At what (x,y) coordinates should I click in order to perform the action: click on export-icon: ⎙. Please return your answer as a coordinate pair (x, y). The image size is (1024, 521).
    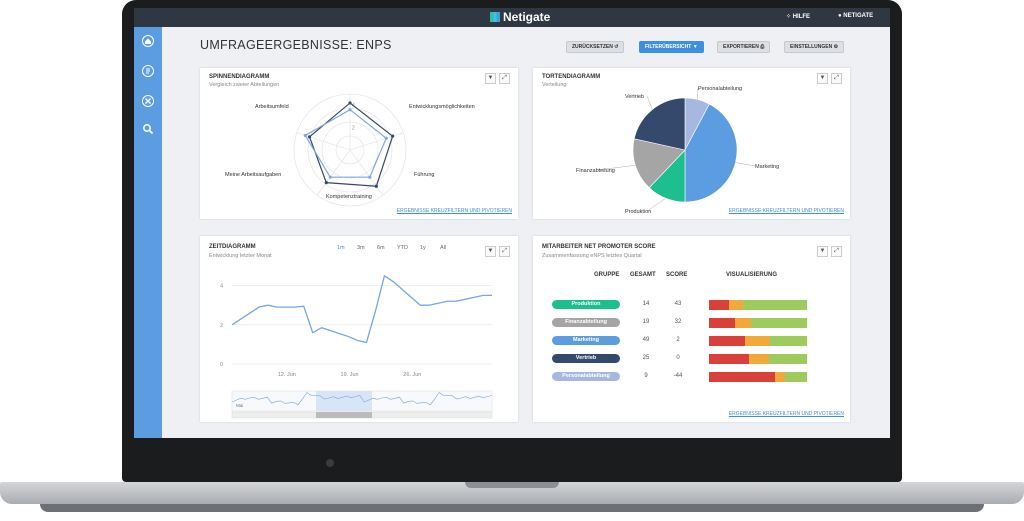
    Looking at the image, I should click on (762, 47).